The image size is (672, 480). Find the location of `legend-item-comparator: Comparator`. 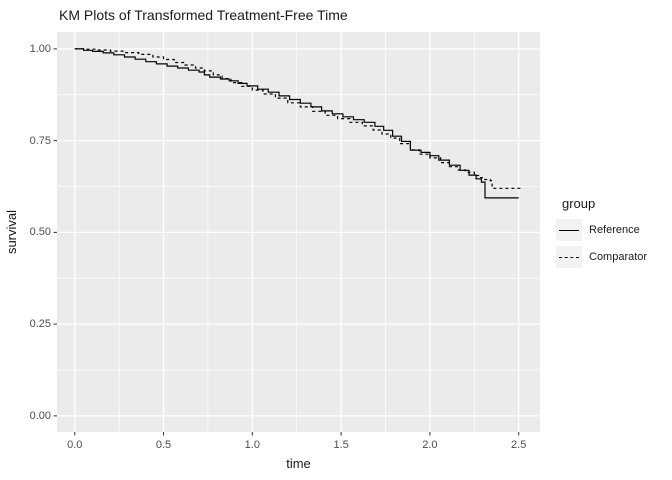

legend-item-comparator: Comparator is located at coordinates (601, 257).